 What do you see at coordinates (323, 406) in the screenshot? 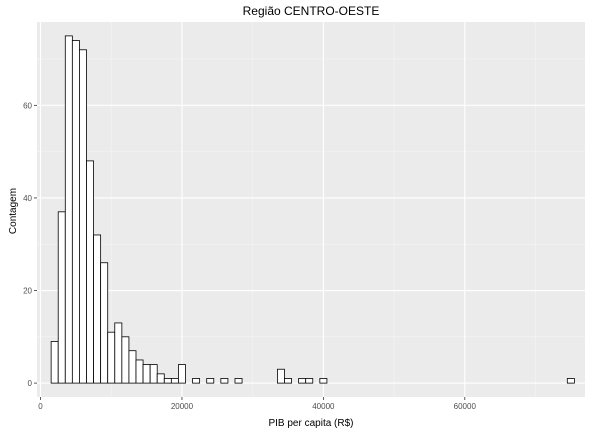
I see `x-tick-label: 40000` at bounding box center [323, 406].